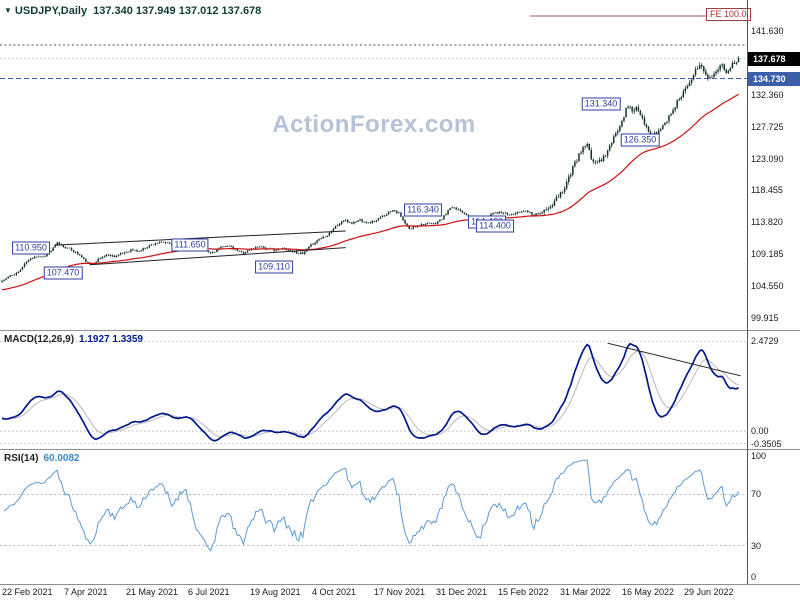 The height and width of the screenshot is (600, 800). I want to click on date-axis-label: 4 Oct 2021, so click(334, 592).